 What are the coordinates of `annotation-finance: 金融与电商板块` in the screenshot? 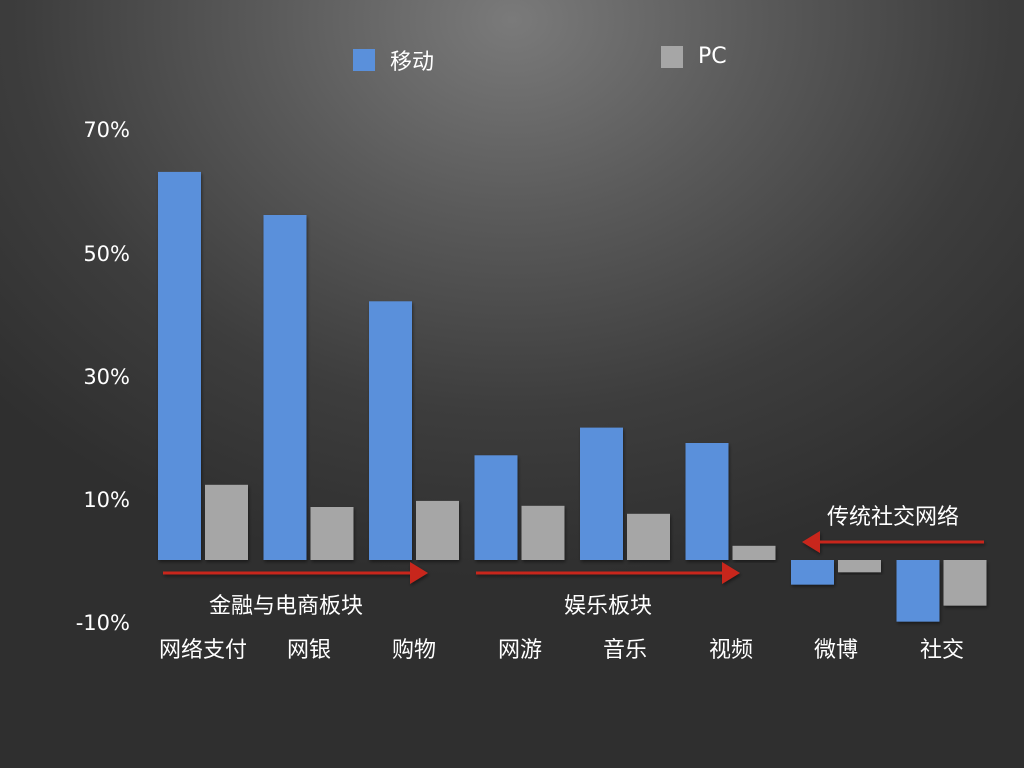 It's located at (286, 606).